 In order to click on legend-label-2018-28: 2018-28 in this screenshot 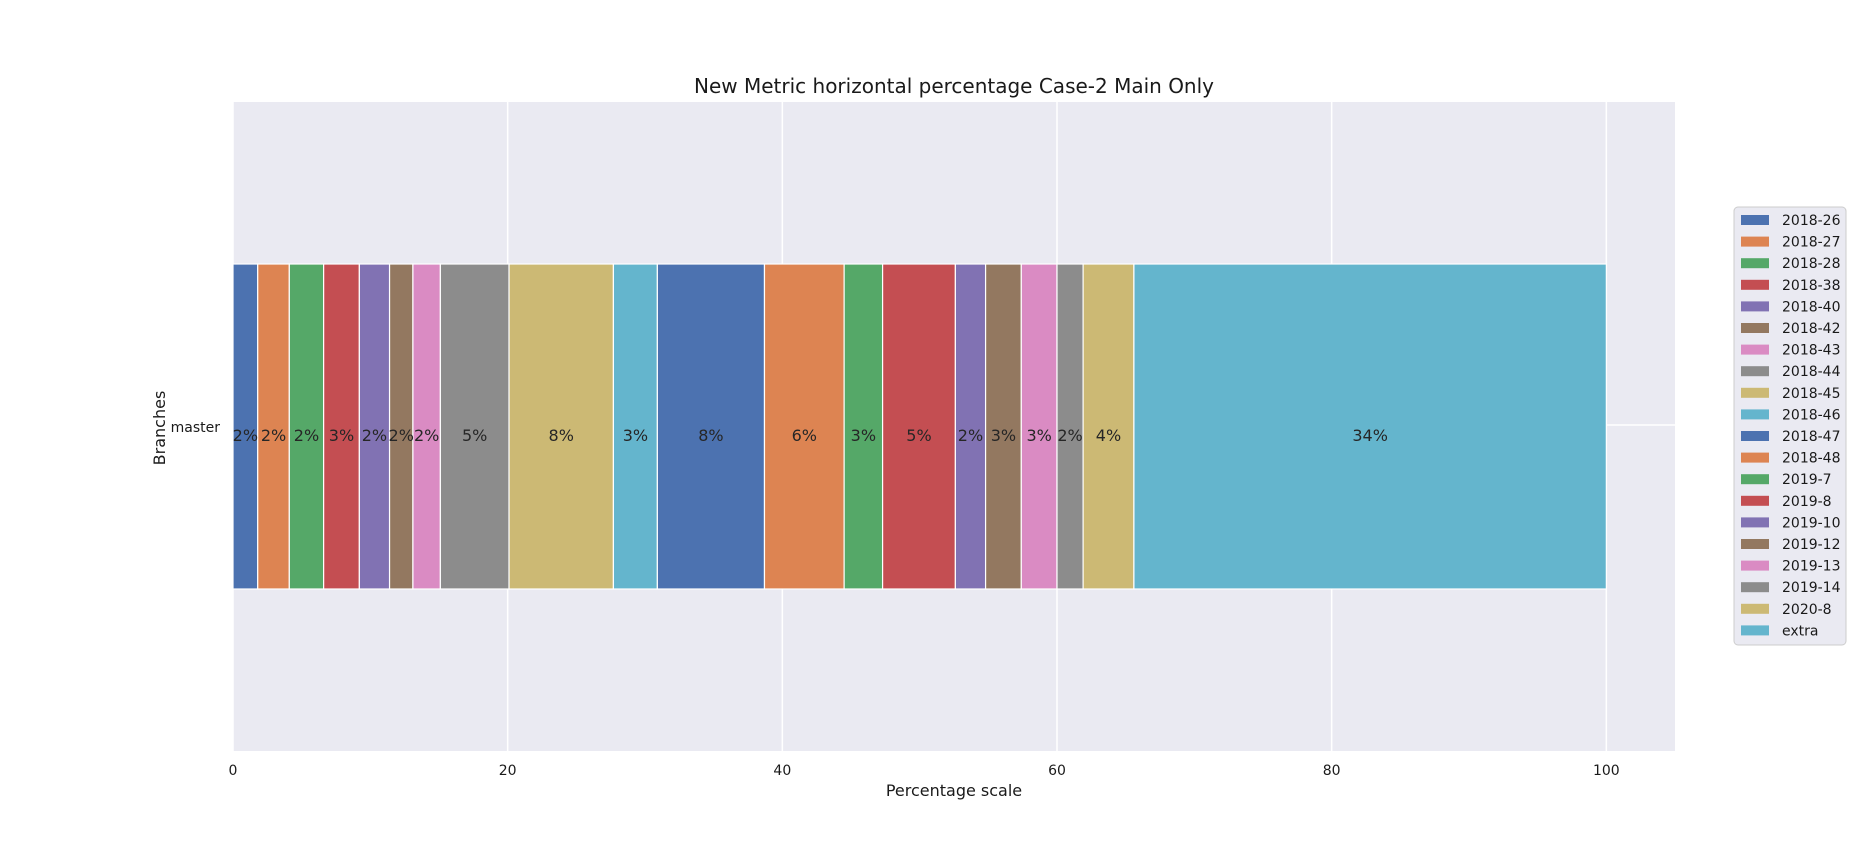, I will do `click(1811, 264)`.